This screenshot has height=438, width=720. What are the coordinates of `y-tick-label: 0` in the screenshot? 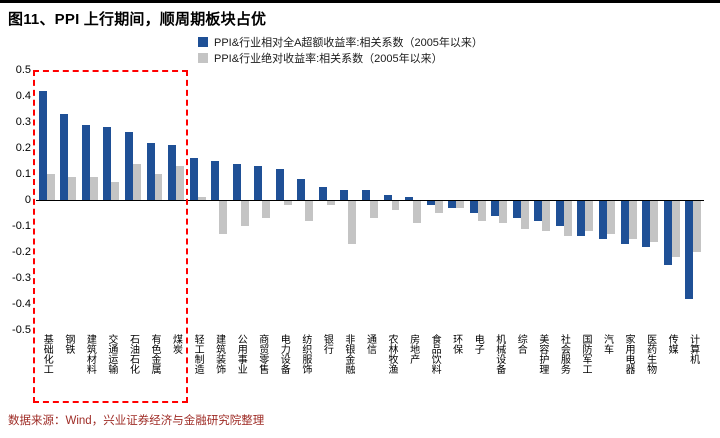 It's located at (27, 200).